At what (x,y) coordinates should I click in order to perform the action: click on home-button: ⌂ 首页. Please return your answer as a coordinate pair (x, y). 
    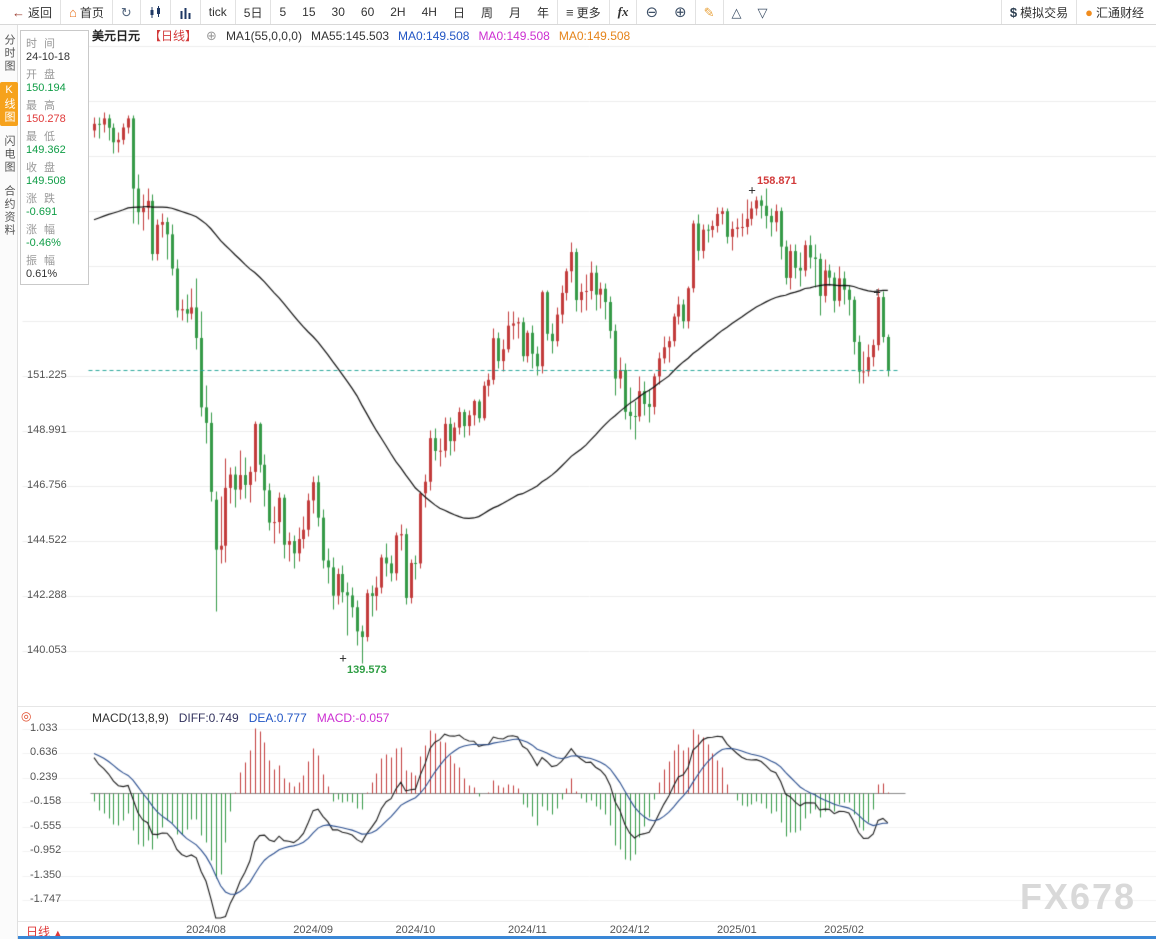
    Looking at the image, I should click on (86, 12).